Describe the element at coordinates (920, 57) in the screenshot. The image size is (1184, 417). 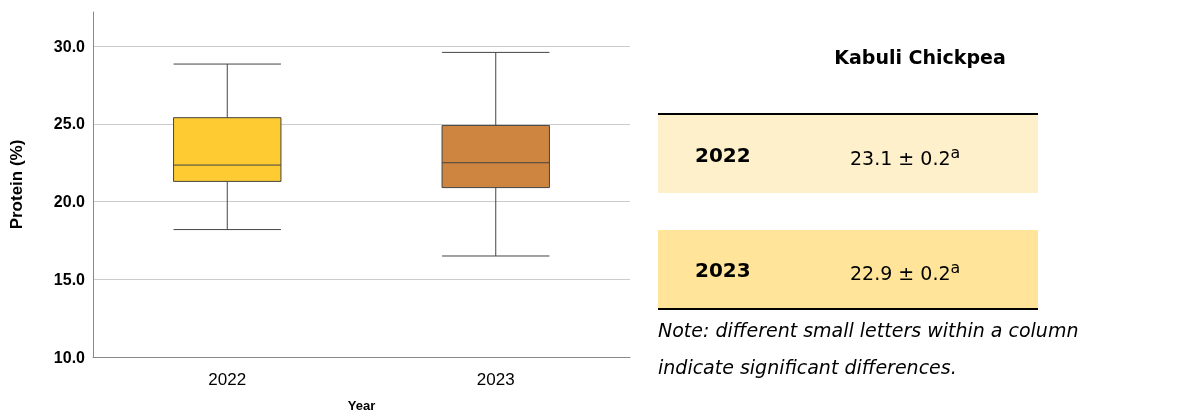
I see `text: Kabuli Chickpea` at that location.